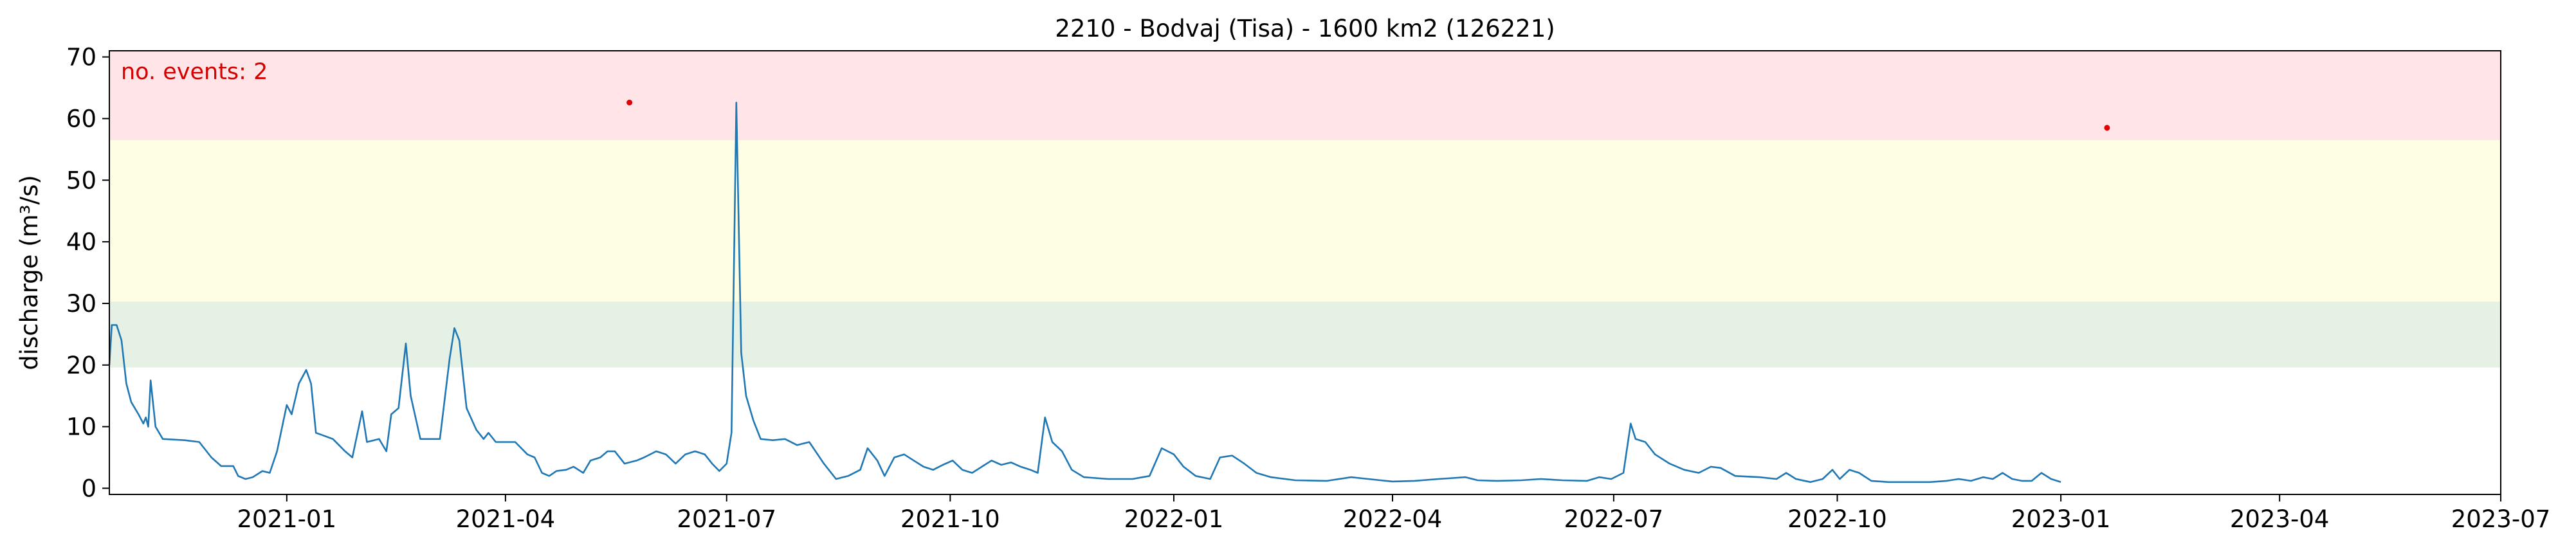 The width and height of the screenshot is (2576, 560). Describe the element at coordinates (287, 519) in the screenshot. I see `x-tick-label-0: 2021-01` at that location.